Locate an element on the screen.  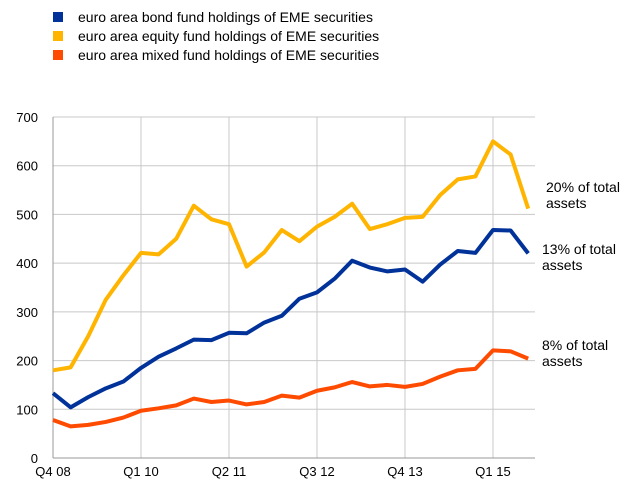
y-tick-label: 600 is located at coordinates (27, 166).